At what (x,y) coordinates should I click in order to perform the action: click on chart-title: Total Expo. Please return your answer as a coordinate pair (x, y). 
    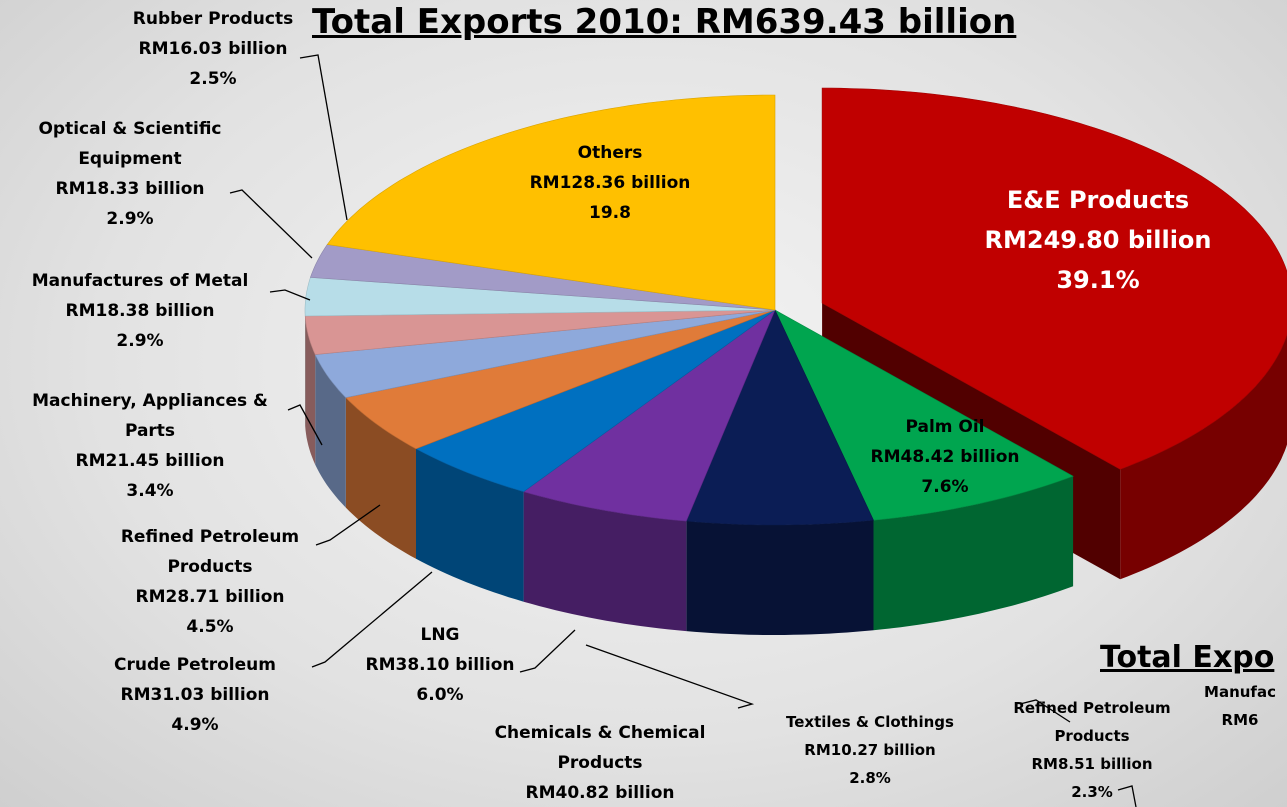
    Looking at the image, I should click on (1187, 657).